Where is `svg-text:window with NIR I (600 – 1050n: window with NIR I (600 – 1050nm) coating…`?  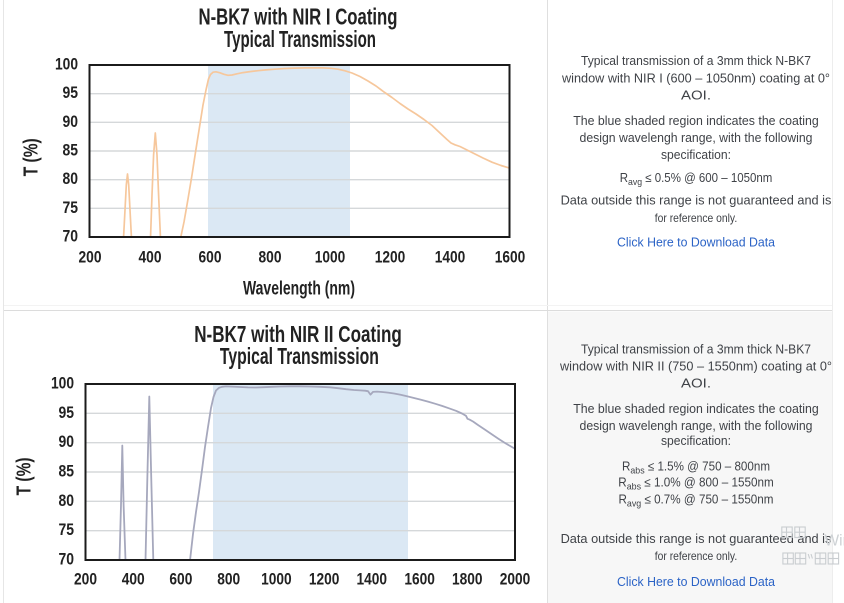
svg-text:window with NIR I (600 – 1050n: window with NIR I (600 – 1050nm) coating… is located at coordinates (695, 77).